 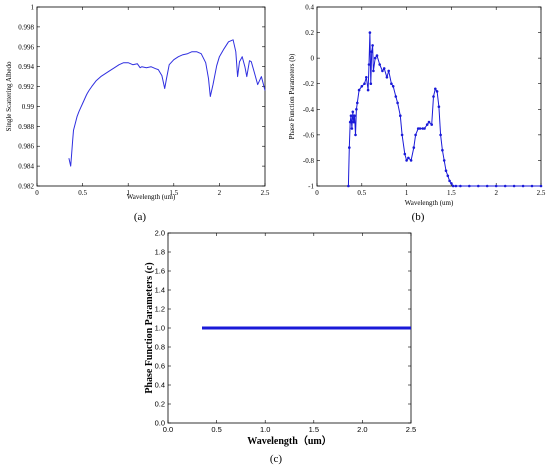 I want to click on panel-label: (b), so click(x=418, y=217).